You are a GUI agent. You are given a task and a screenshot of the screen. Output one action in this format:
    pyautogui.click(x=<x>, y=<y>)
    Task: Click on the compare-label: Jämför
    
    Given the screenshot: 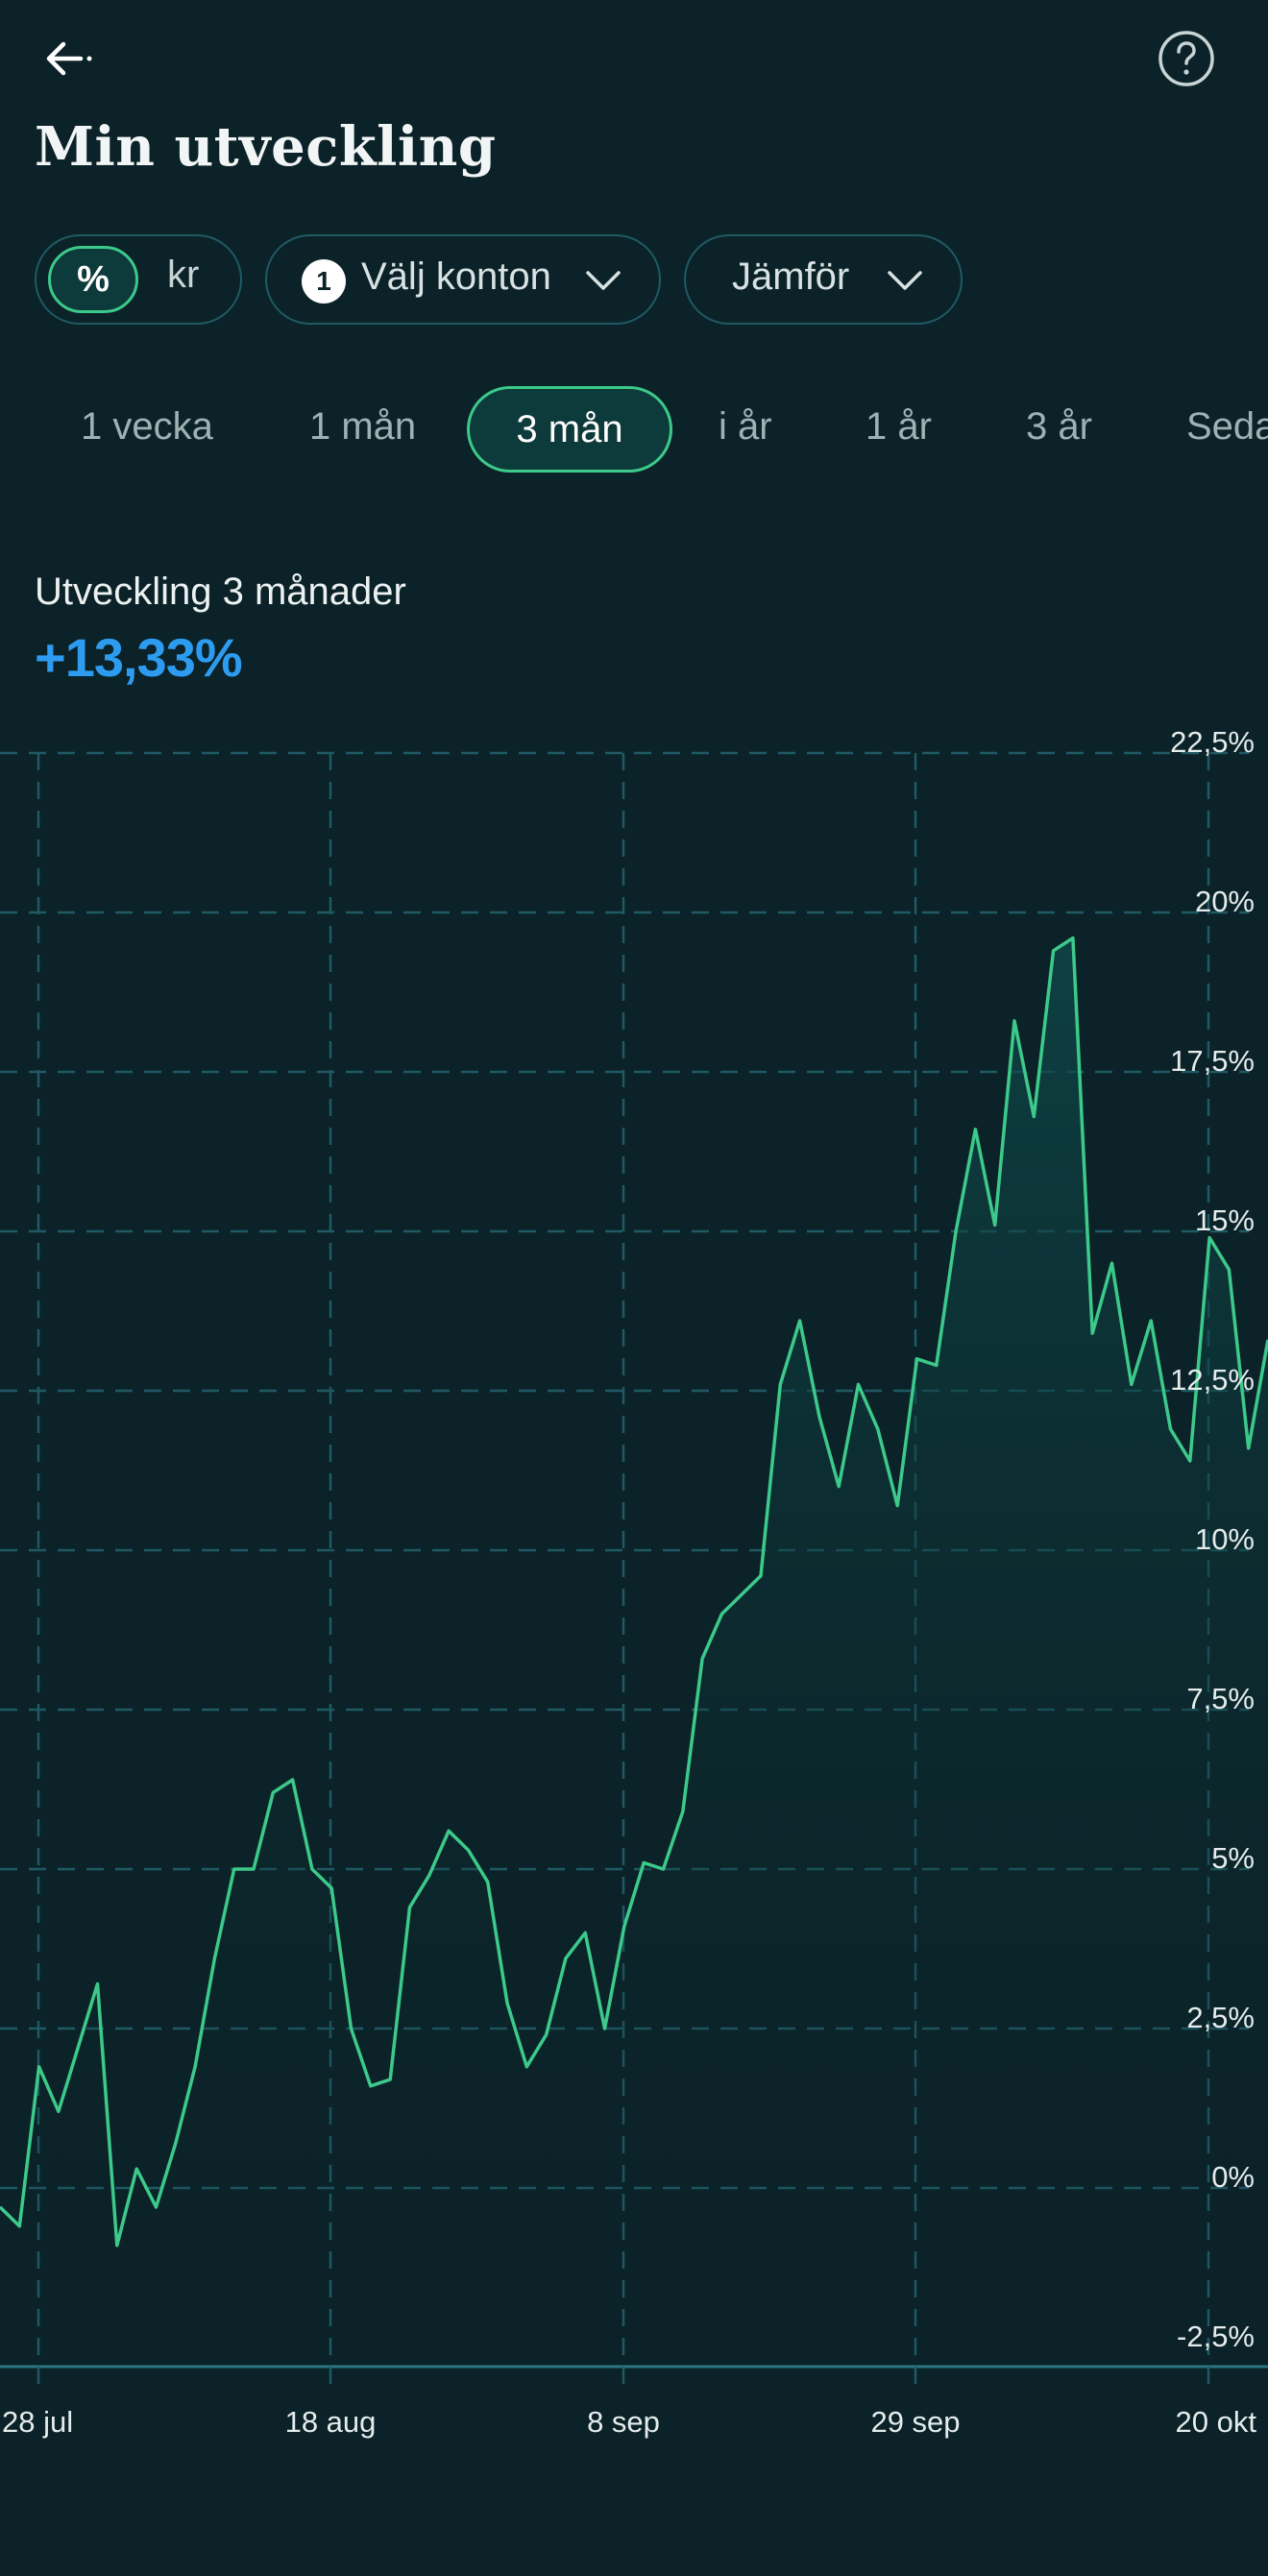 What is the action you would take?
    pyautogui.click(x=791, y=277)
    